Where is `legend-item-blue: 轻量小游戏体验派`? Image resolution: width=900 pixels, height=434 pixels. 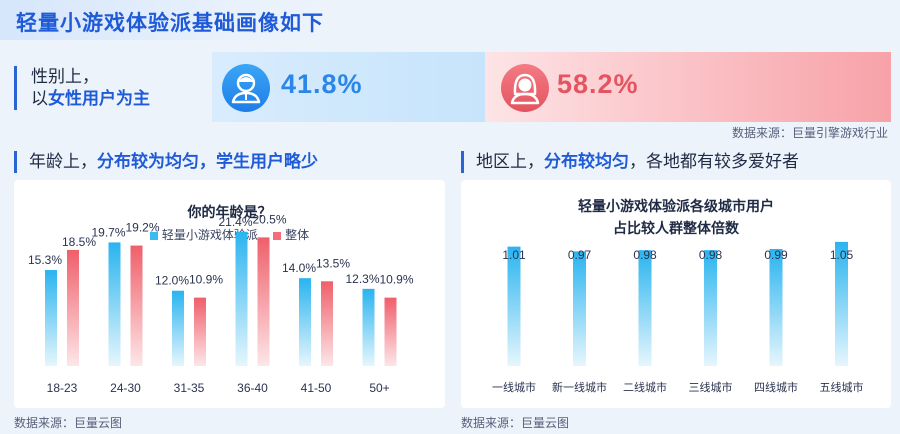 legend-item-blue: 轻量小游戏体验派 is located at coordinates (203, 235).